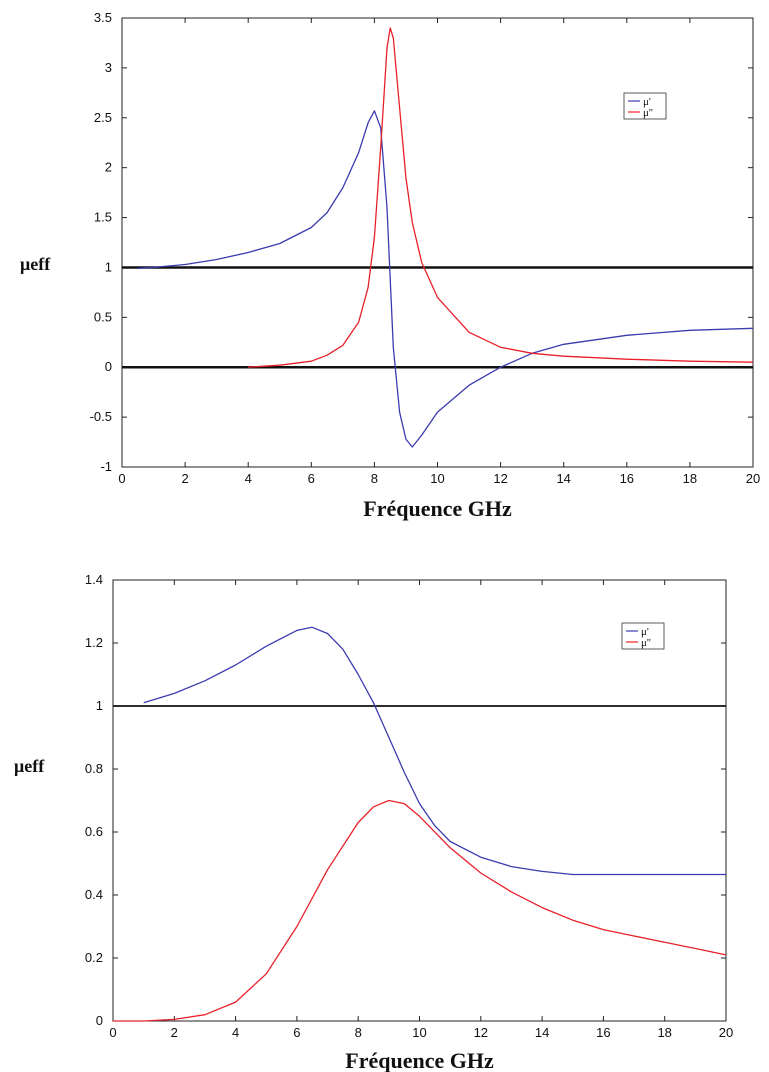 This screenshot has height=1072, width=769. What do you see at coordinates (94, 579) in the screenshot?
I see `y-tick-label: 1.4` at bounding box center [94, 579].